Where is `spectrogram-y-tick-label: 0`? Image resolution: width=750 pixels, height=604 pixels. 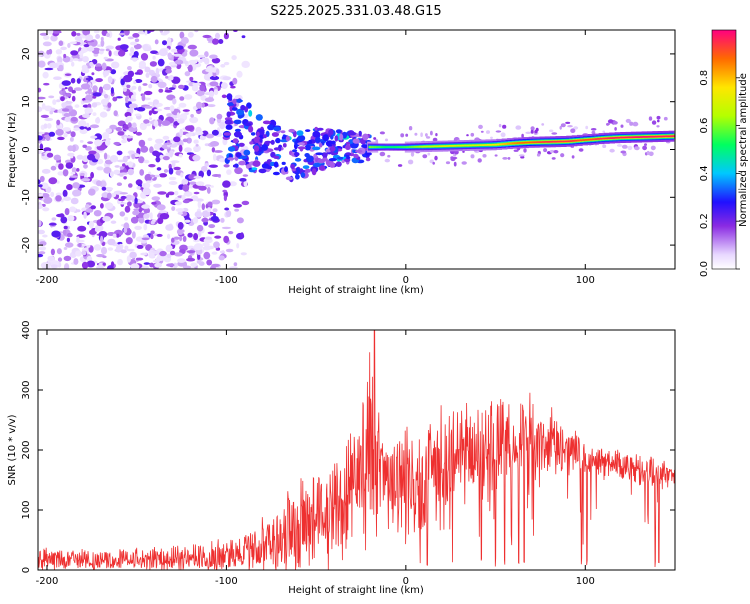 spectrogram-y-tick-label: 0 is located at coordinates (26, 149).